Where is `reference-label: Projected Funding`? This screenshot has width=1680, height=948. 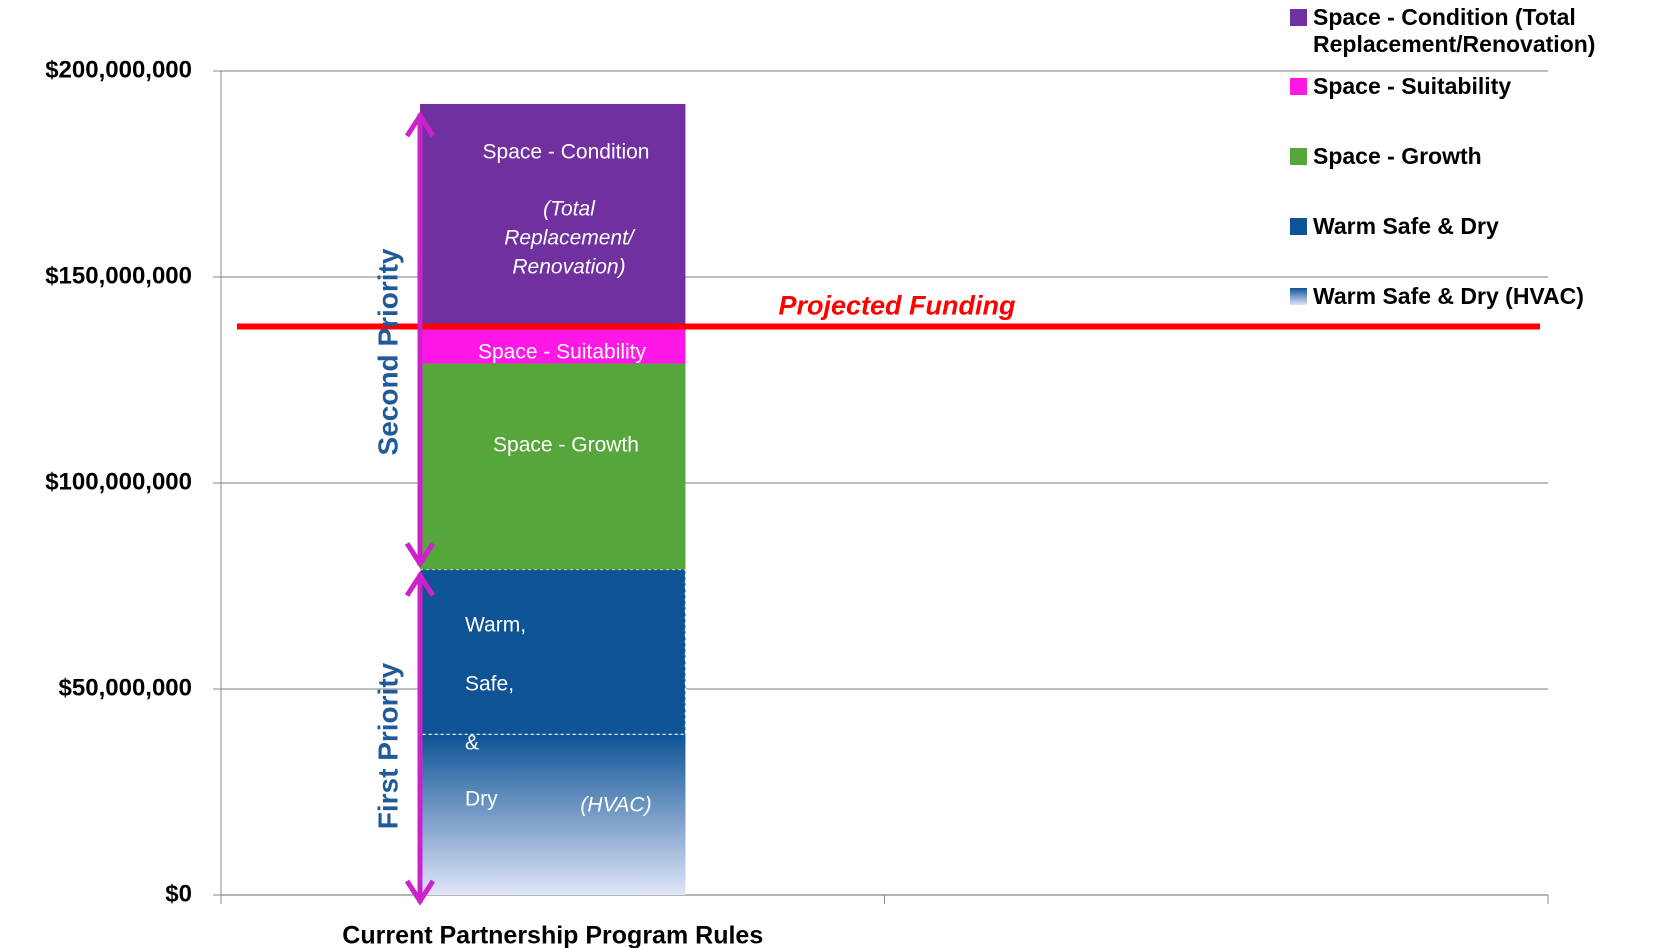 reference-label: Projected Funding is located at coordinates (897, 306).